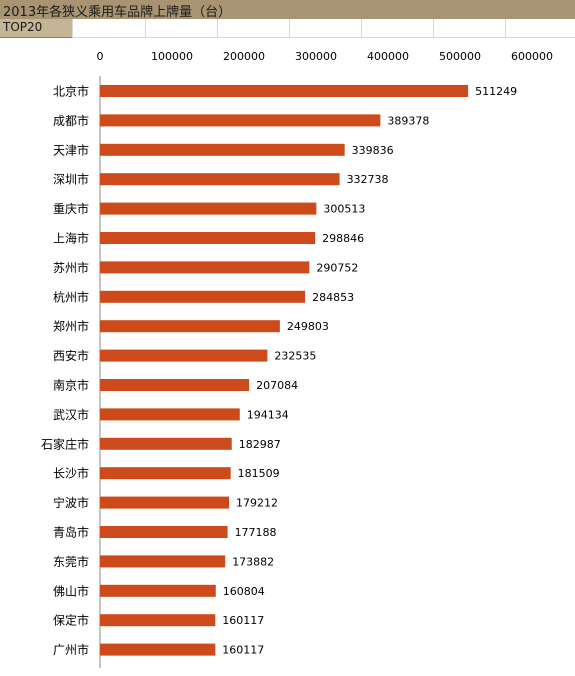 This screenshot has height=676, width=575. I want to click on category-label: 东莞市, so click(71, 561).